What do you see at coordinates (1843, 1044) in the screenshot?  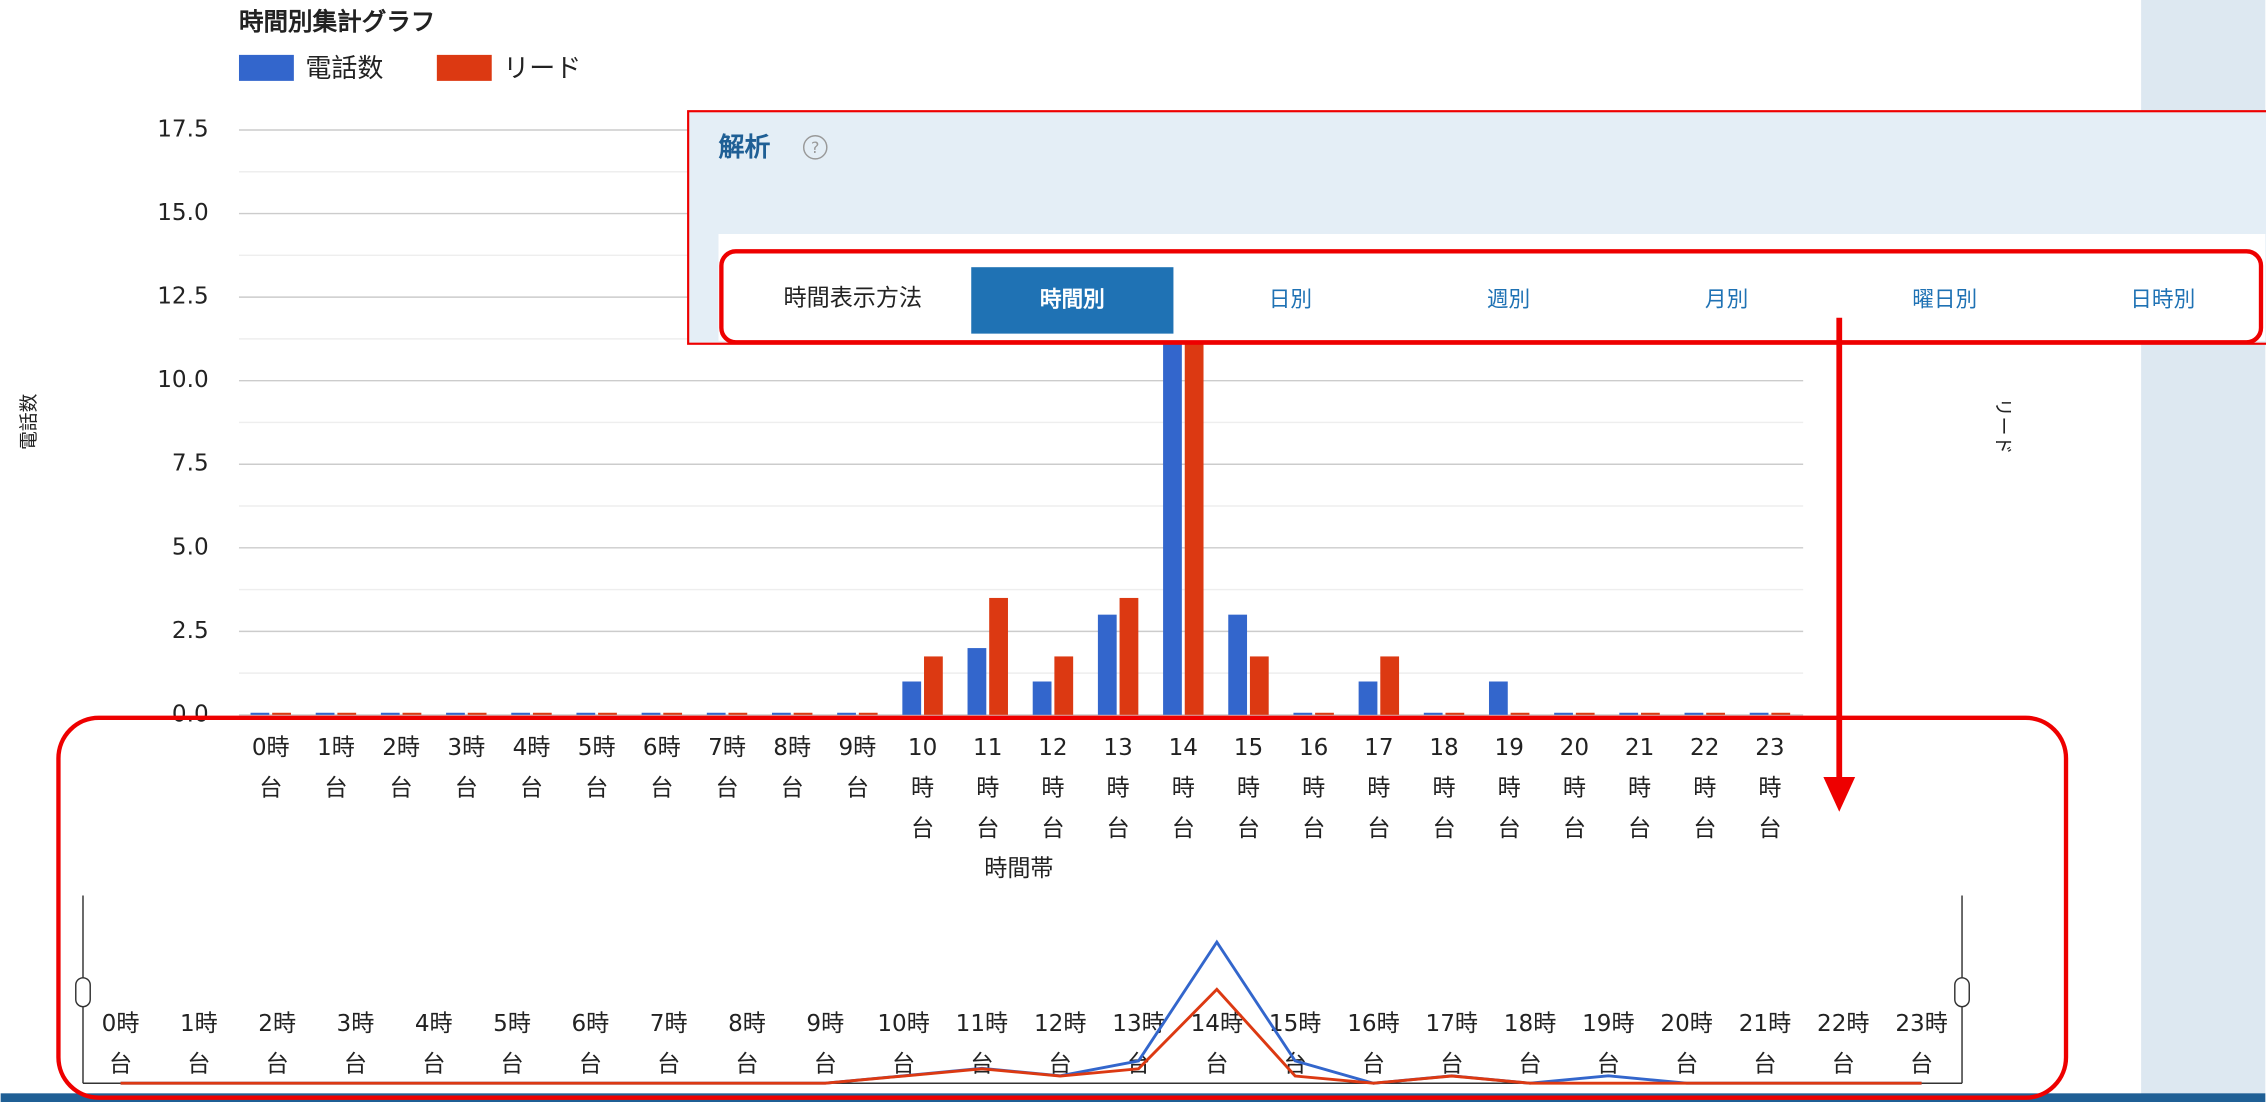 I see `nav-tick-label: 22時台` at bounding box center [1843, 1044].